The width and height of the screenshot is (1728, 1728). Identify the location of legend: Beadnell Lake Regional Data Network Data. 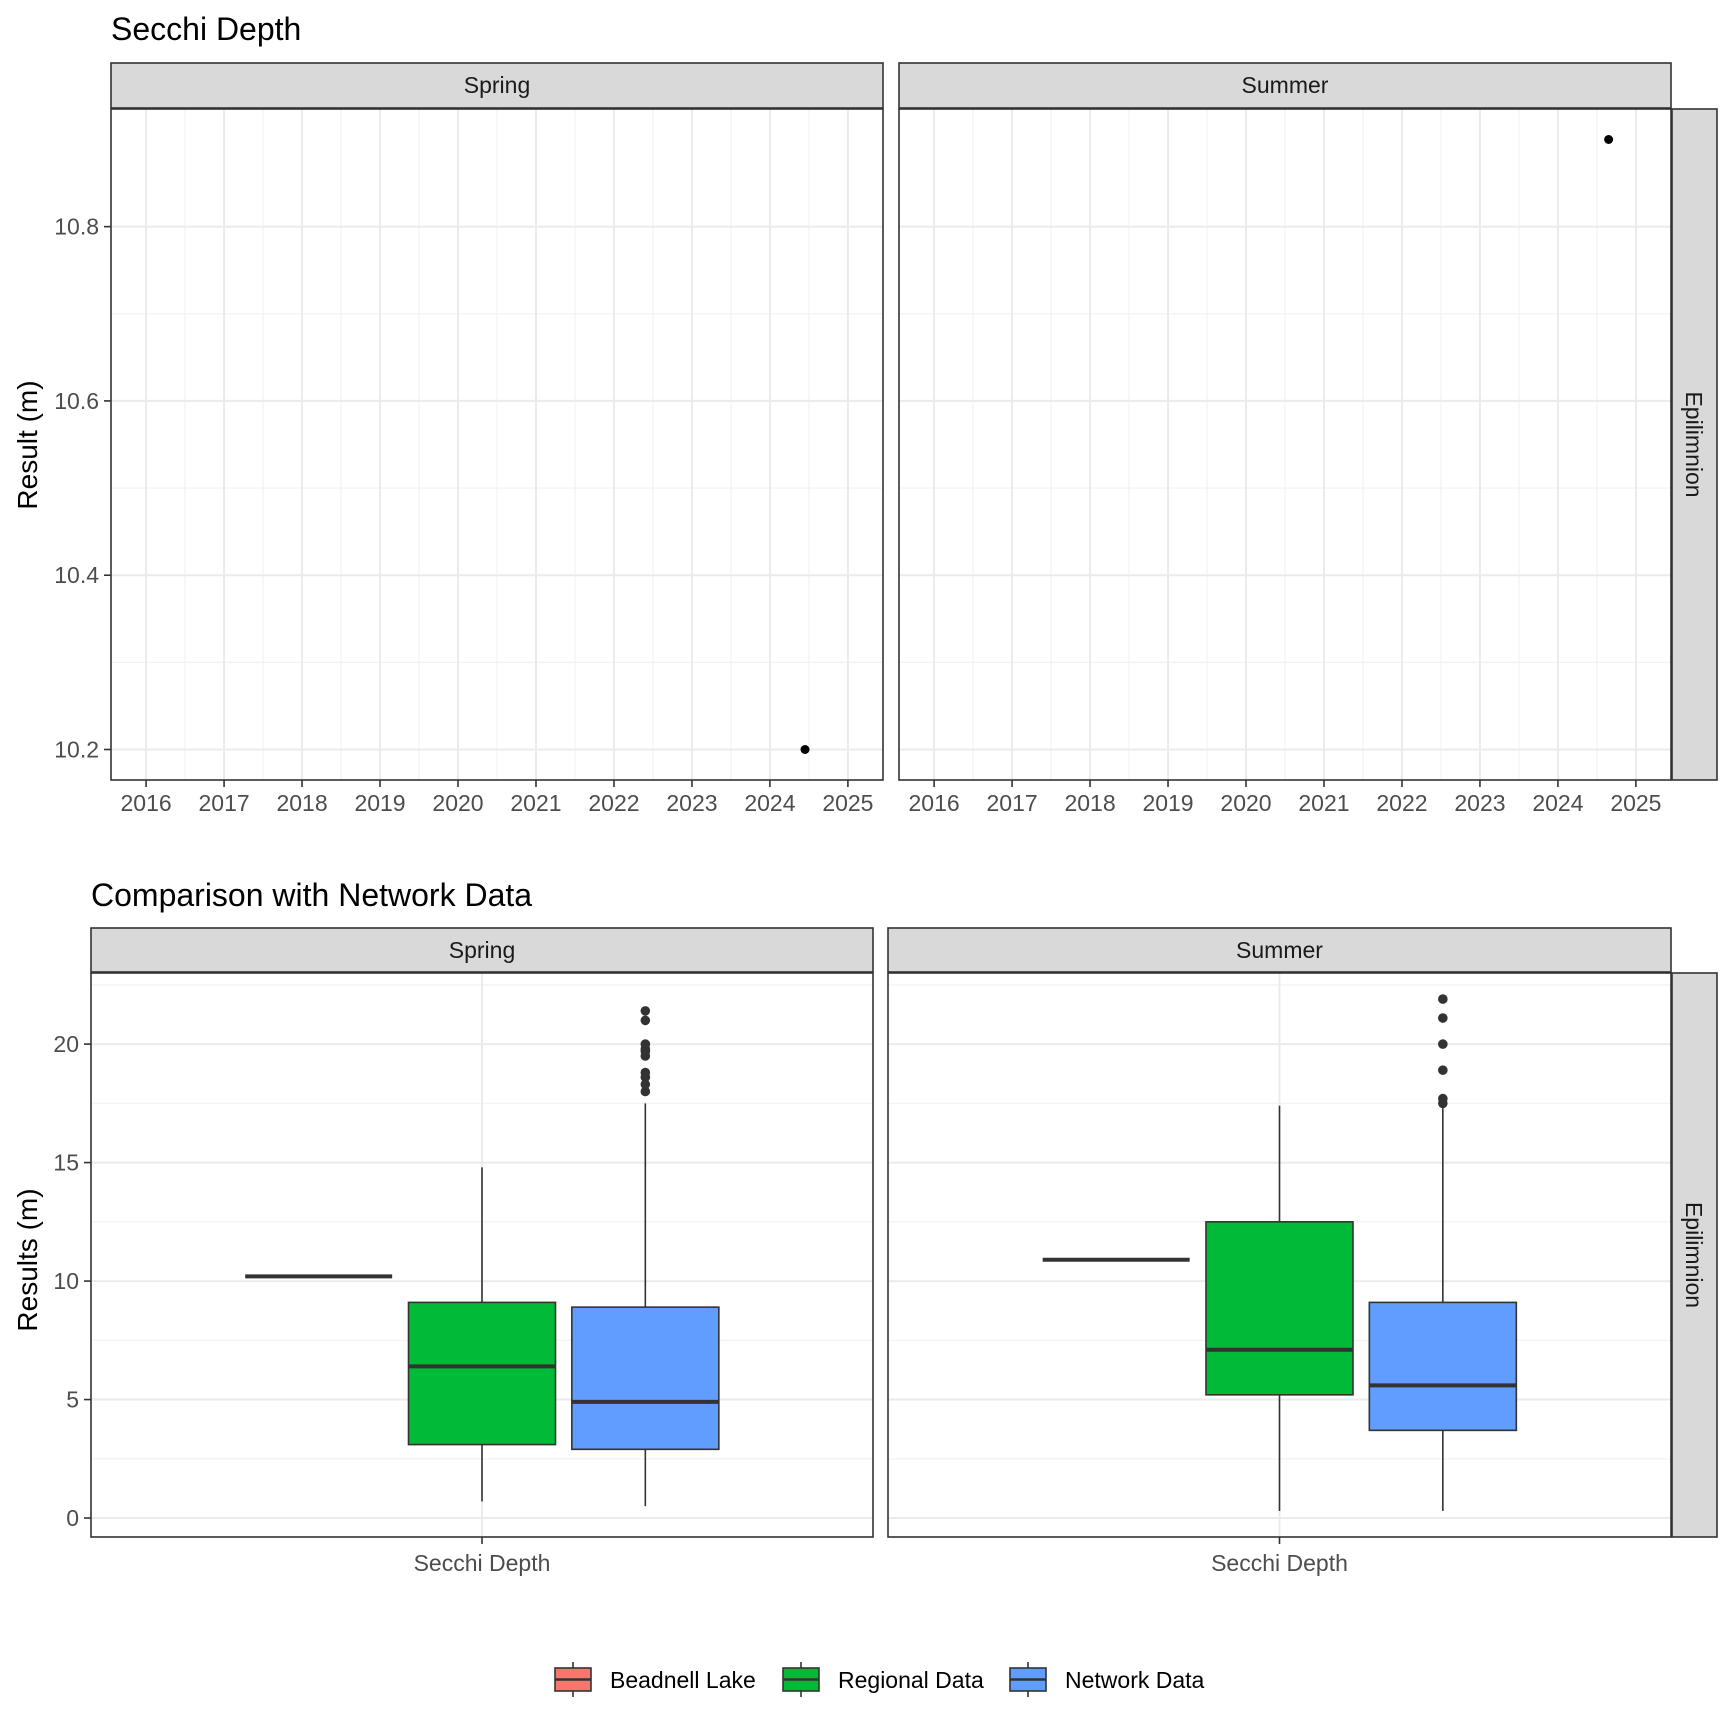
(879, 1679).